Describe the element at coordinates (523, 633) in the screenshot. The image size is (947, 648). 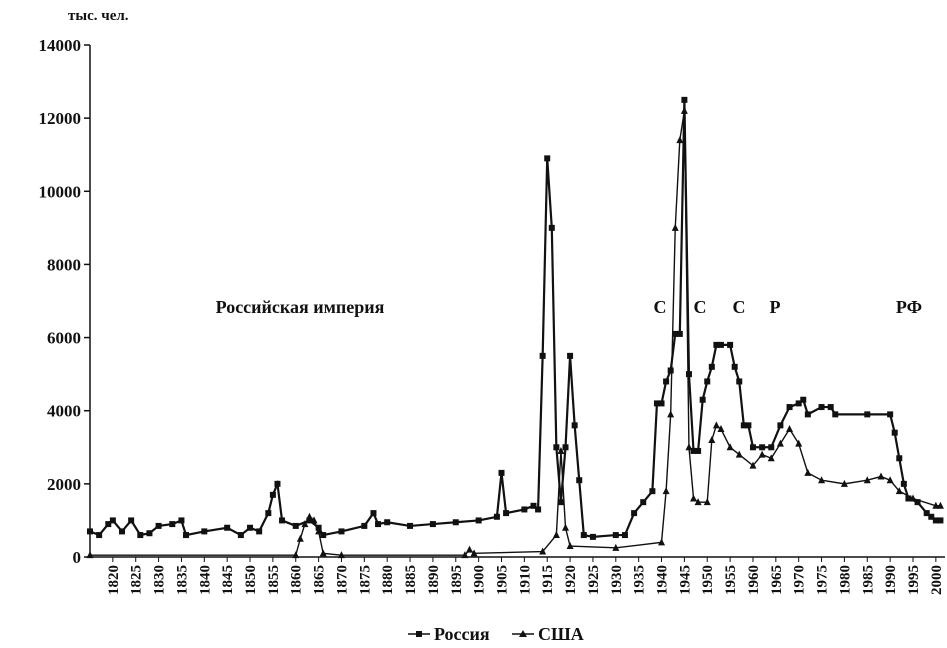
I see `legend-marker` at that location.